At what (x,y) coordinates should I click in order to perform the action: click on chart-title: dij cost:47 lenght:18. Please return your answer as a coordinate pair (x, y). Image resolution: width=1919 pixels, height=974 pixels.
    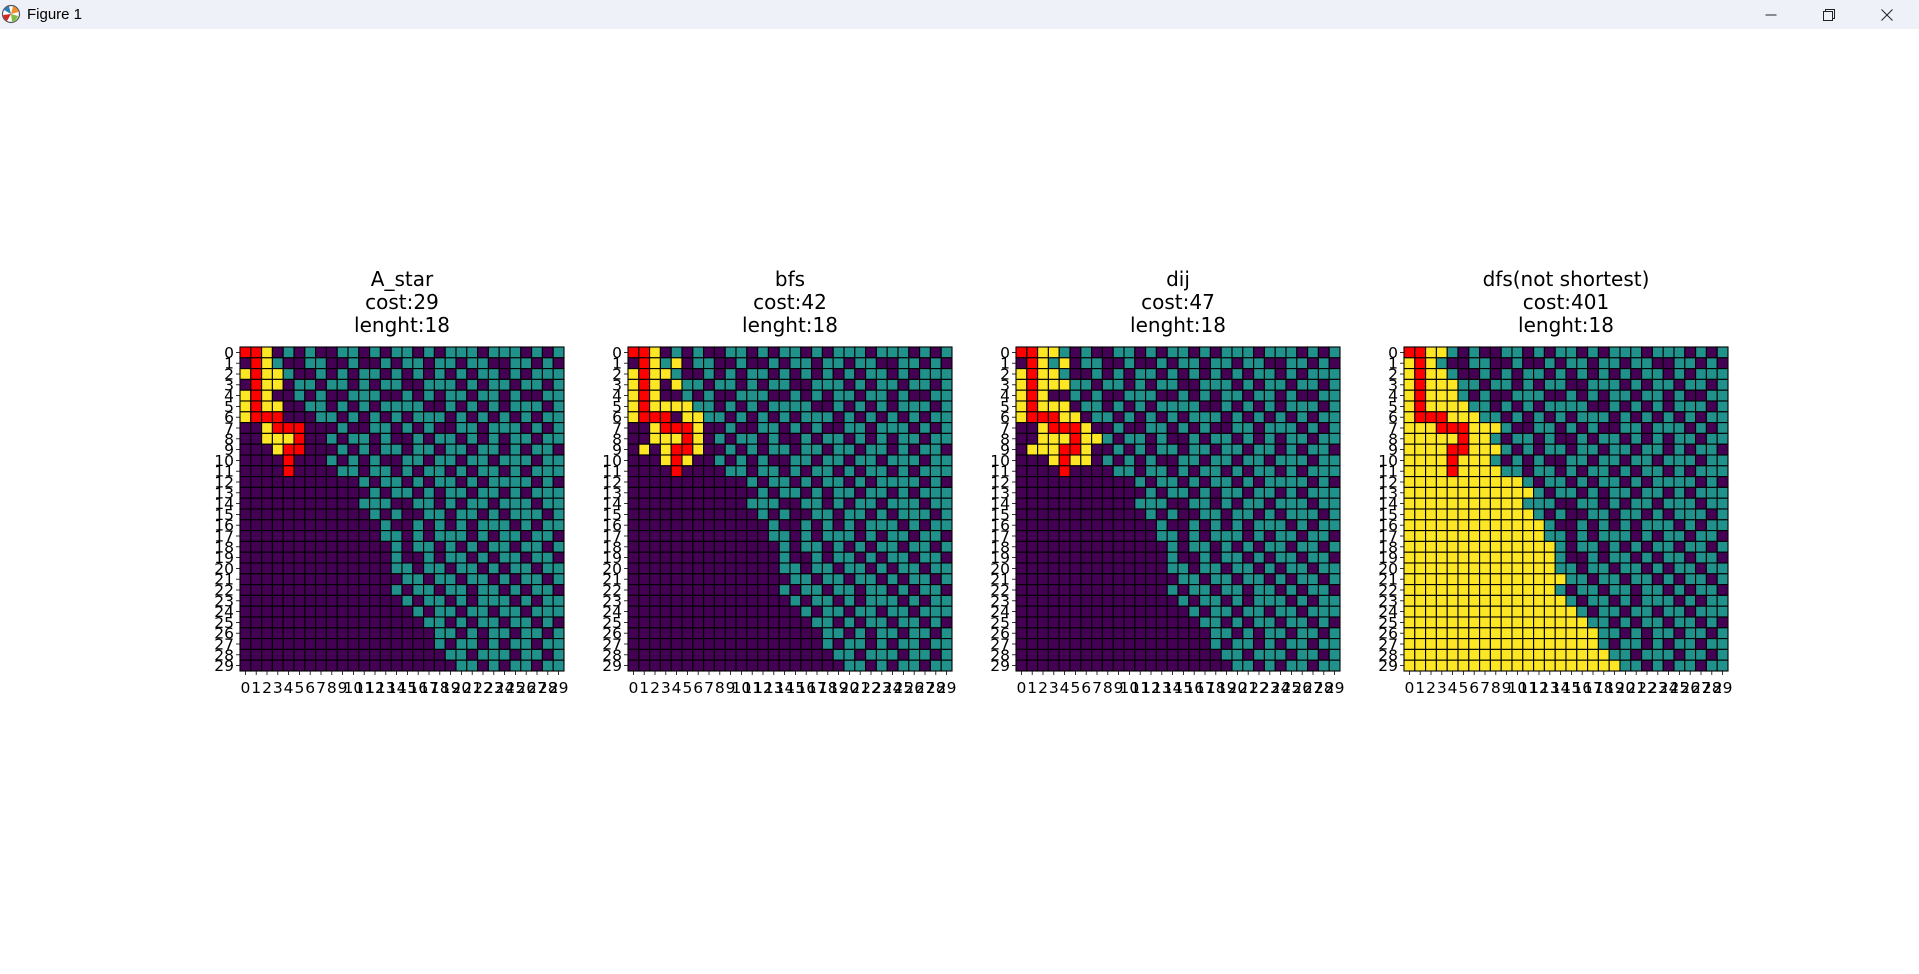
    Looking at the image, I should click on (1178, 302).